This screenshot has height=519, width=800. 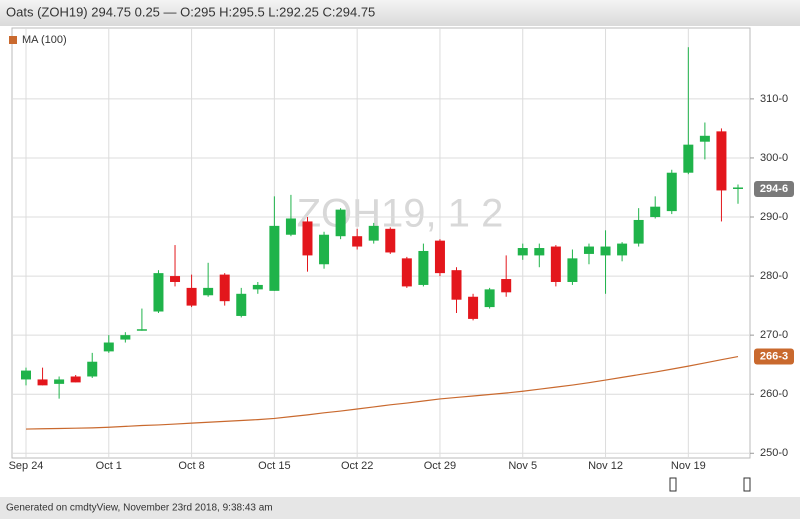 I want to click on legend-swatch, so click(x=13, y=40).